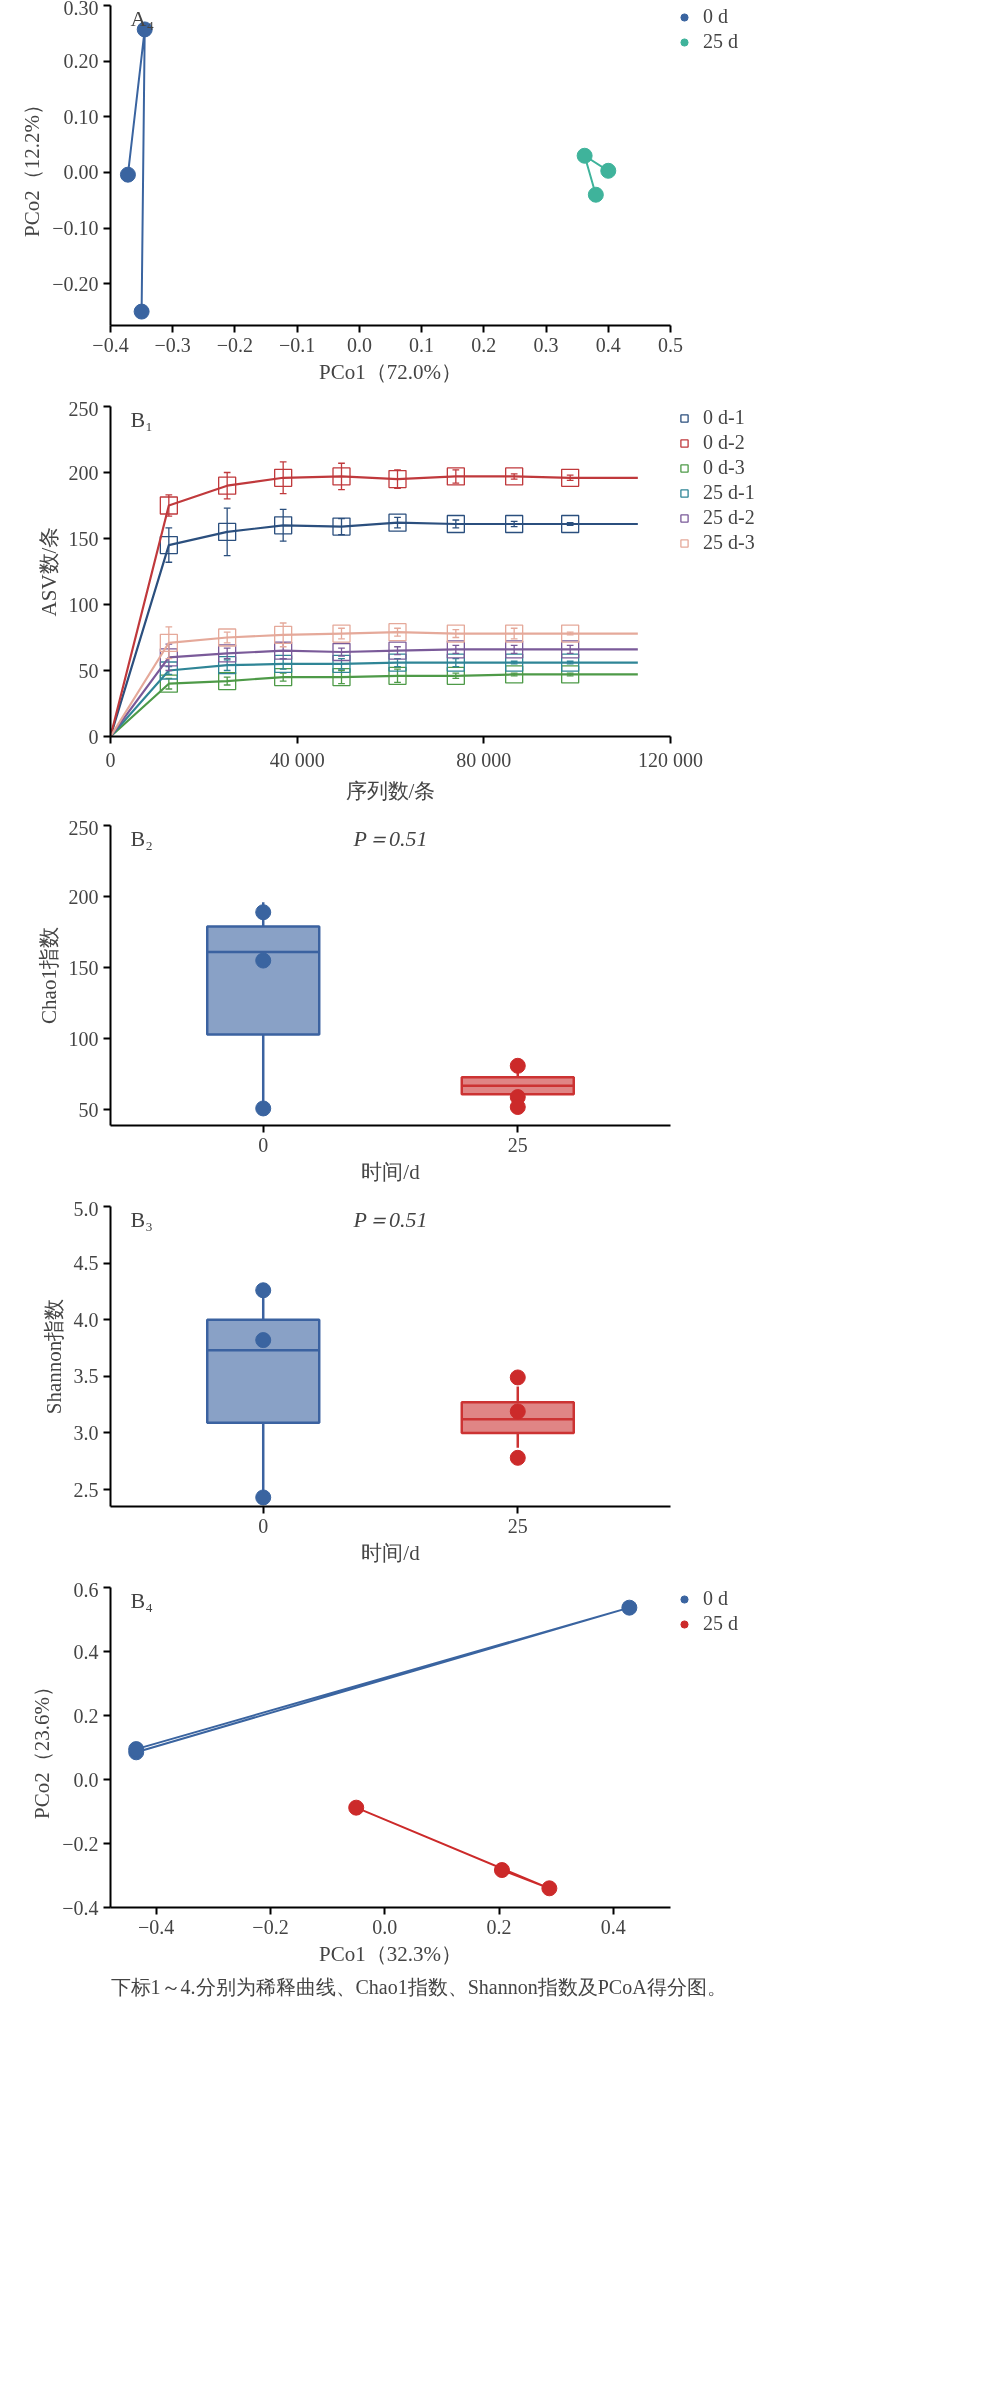 The image size is (998, 2396). What do you see at coordinates (86, 1489) in the screenshot?
I see `y-tick-label: 2.5` at bounding box center [86, 1489].